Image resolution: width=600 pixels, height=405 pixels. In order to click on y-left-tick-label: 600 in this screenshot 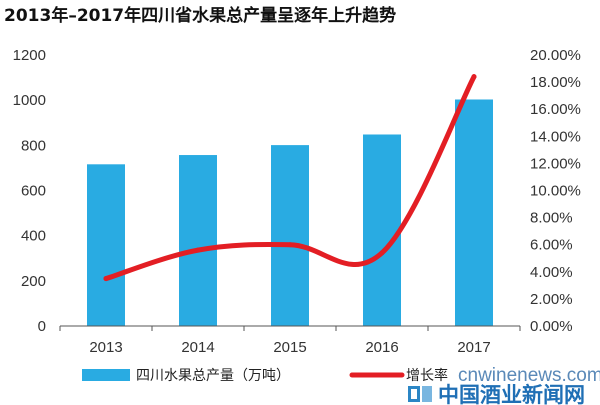, I will do `click(33, 191)`.